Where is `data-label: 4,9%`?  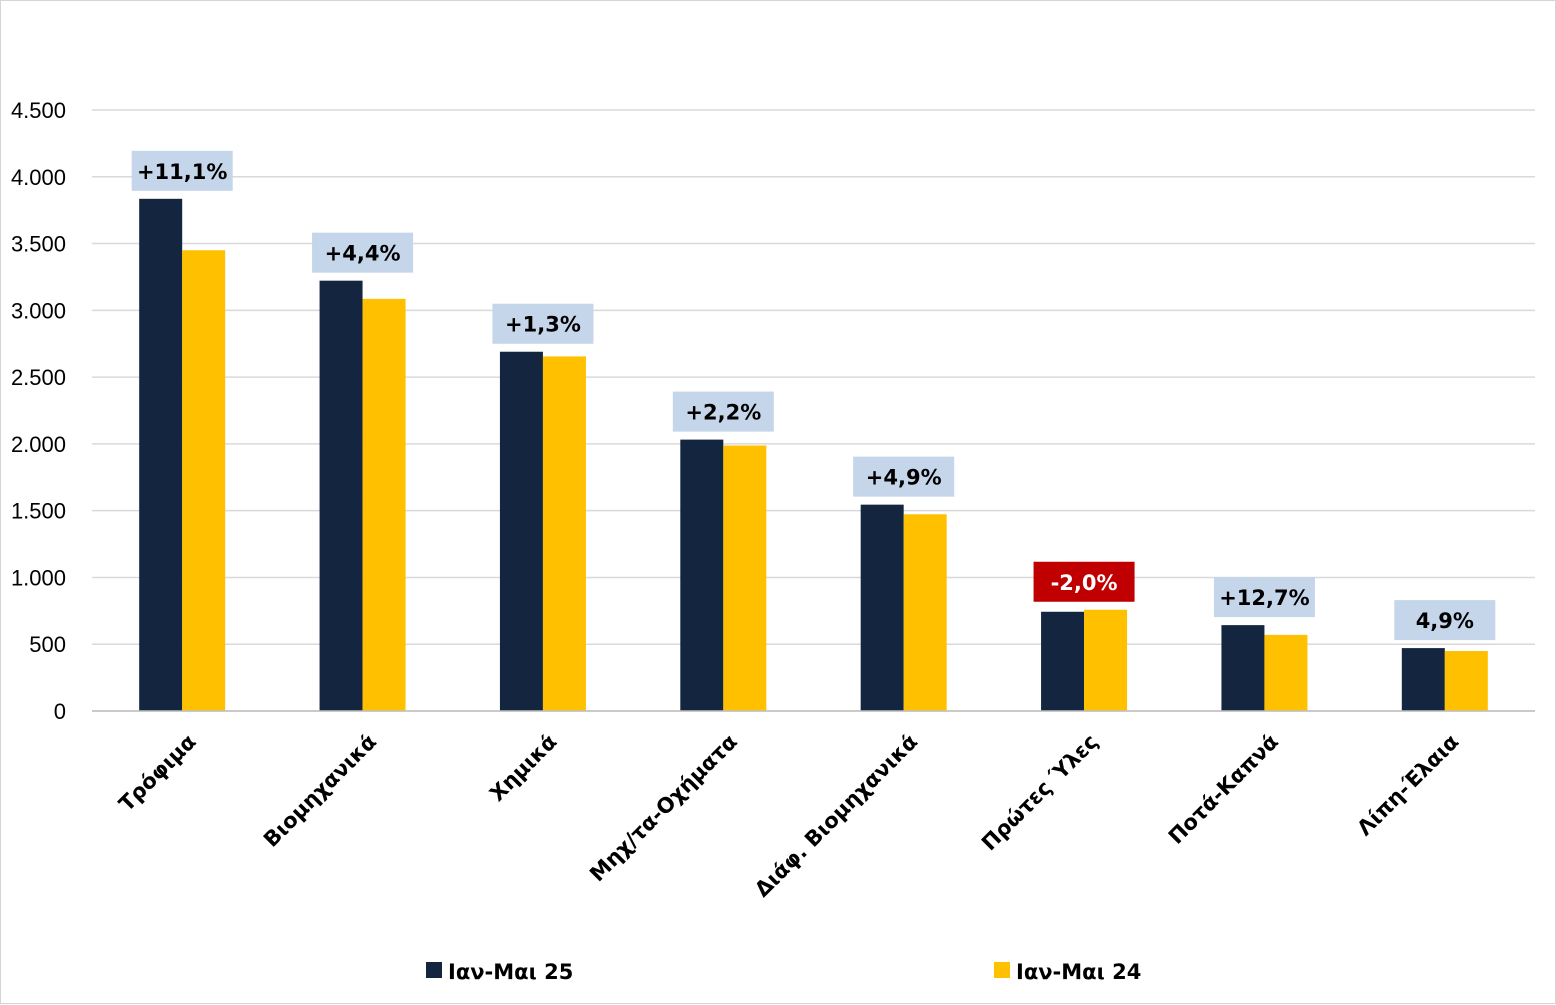 data-label: 4,9% is located at coordinates (1445, 621).